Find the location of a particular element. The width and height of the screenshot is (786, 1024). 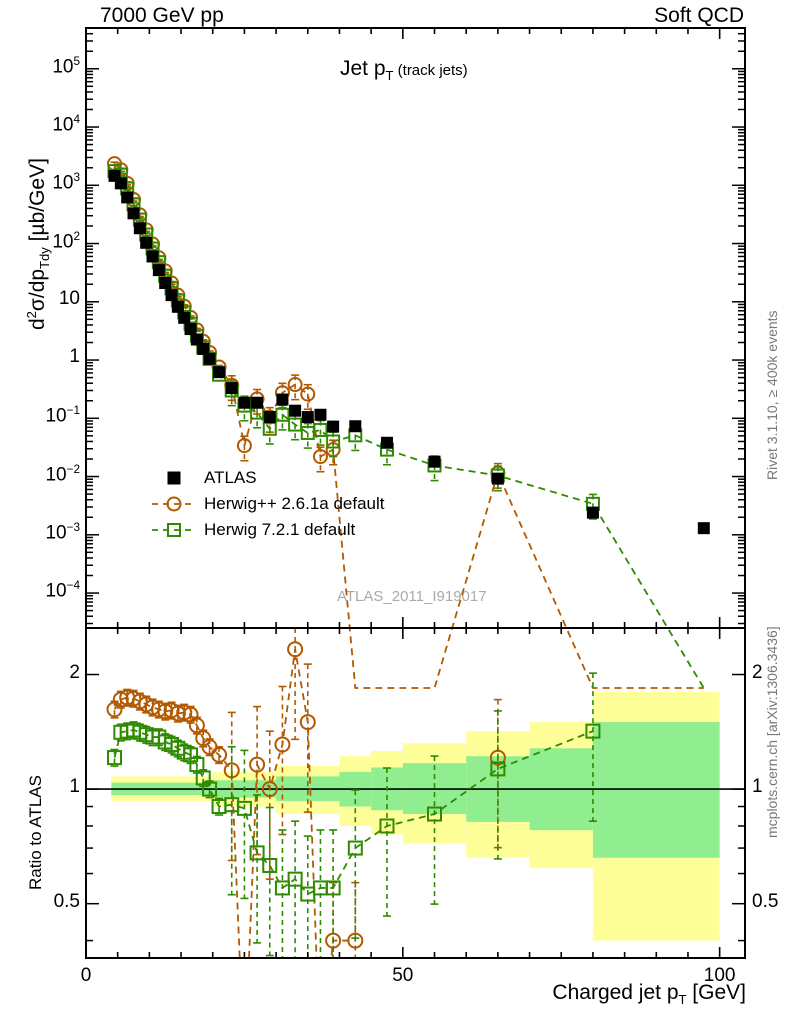

y-tick-label: 10⁻² is located at coordinates (62, 473).